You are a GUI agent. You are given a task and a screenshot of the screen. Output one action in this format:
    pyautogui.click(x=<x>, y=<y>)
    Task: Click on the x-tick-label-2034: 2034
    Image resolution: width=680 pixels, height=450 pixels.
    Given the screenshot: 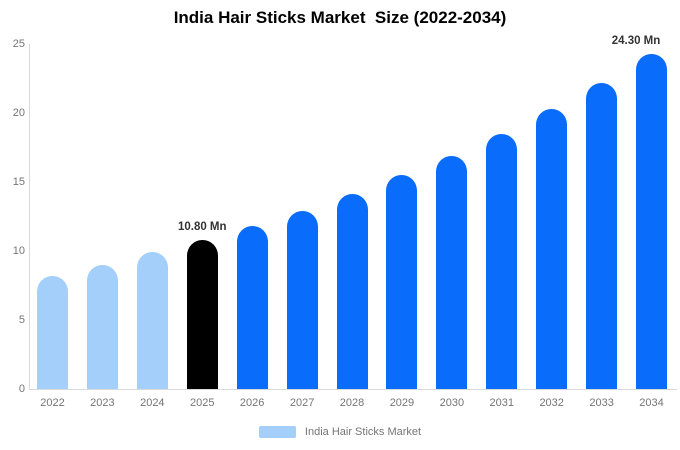 What is the action you would take?
    pyautogui.click(x=651, y=403)
    